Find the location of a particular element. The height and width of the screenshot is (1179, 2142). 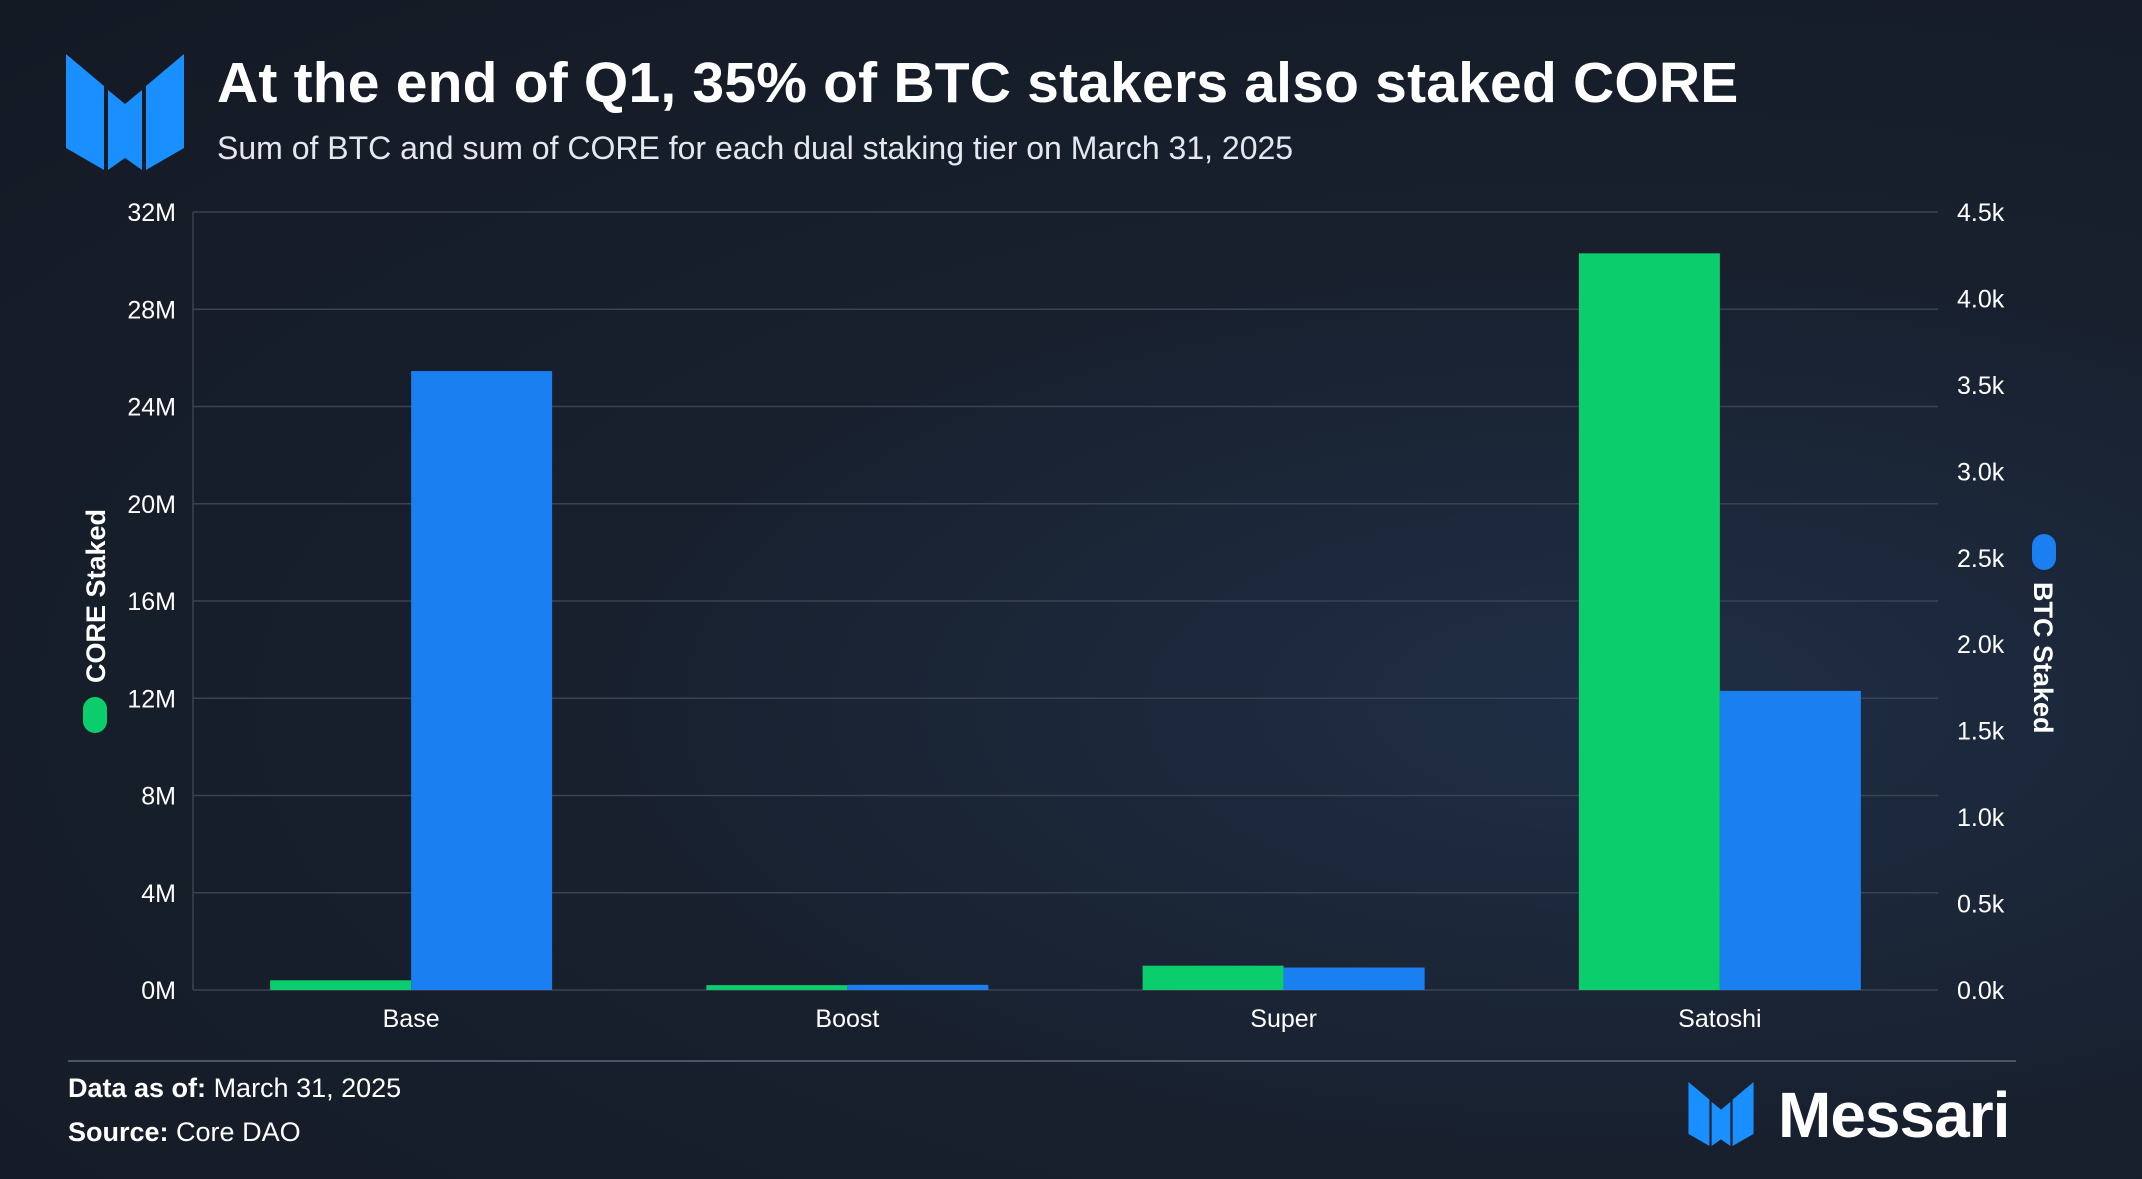

y-right-tick-label: 4.0k is located at coordinates (1981, 299).